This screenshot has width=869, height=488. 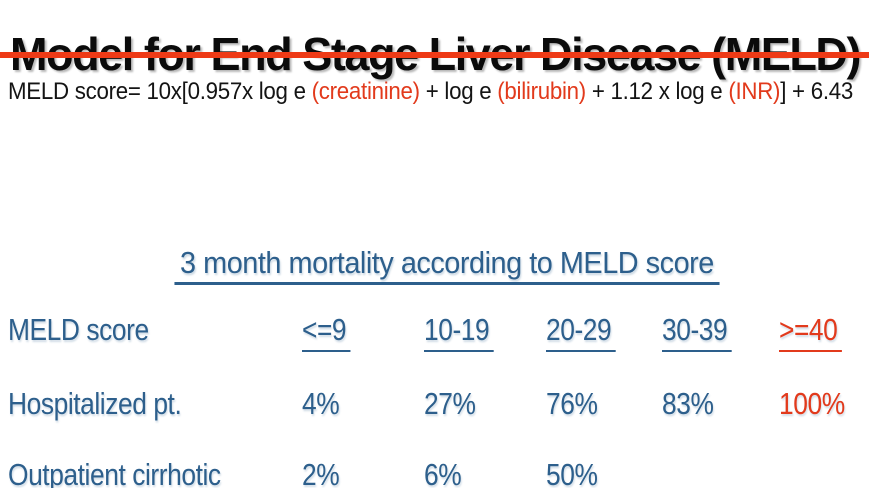 What do you see at coordinates (720, 404) in the screenshot?
I see `mortality-value-cell: 83%` at bounding box center [720, 404].